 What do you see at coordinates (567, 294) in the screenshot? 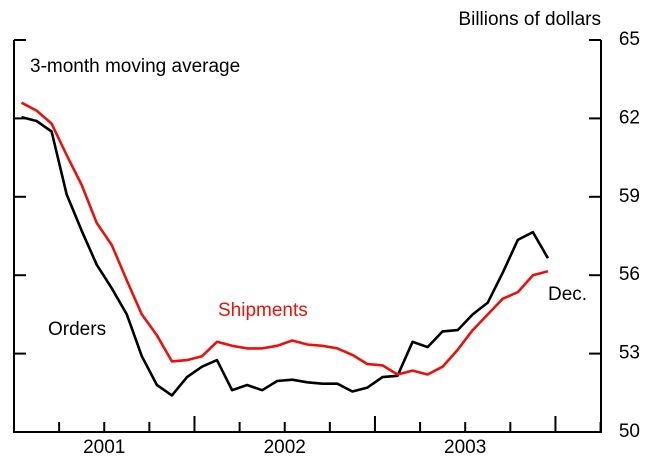
I see `end-label: Dec.` at bounding box center [567, 294].